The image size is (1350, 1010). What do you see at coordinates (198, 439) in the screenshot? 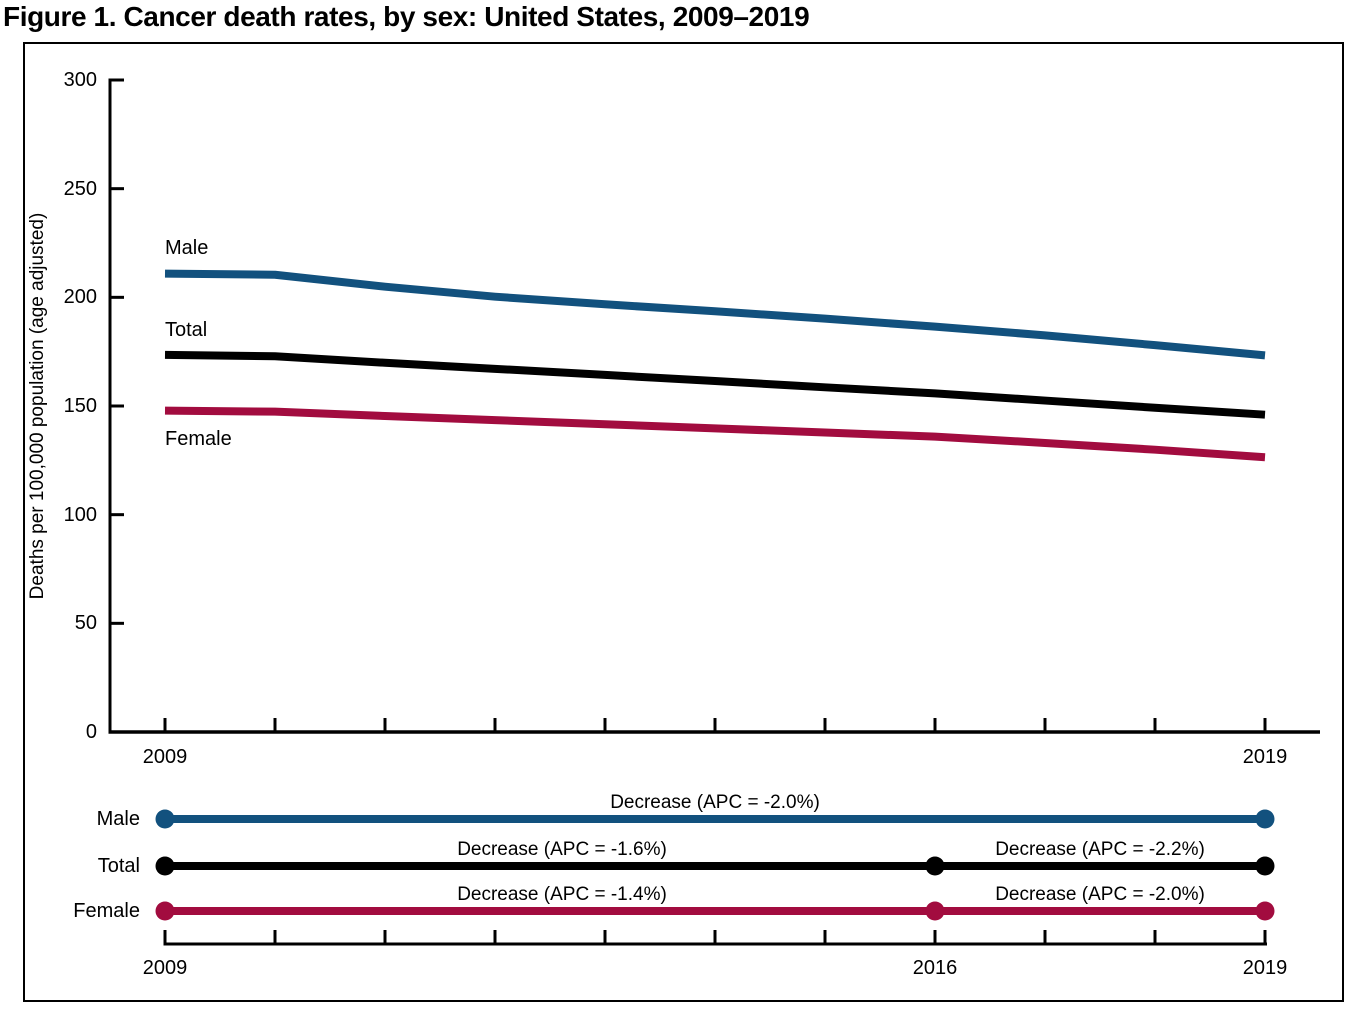
I see `series-label-female: Female` at bounding box center [198, 439].